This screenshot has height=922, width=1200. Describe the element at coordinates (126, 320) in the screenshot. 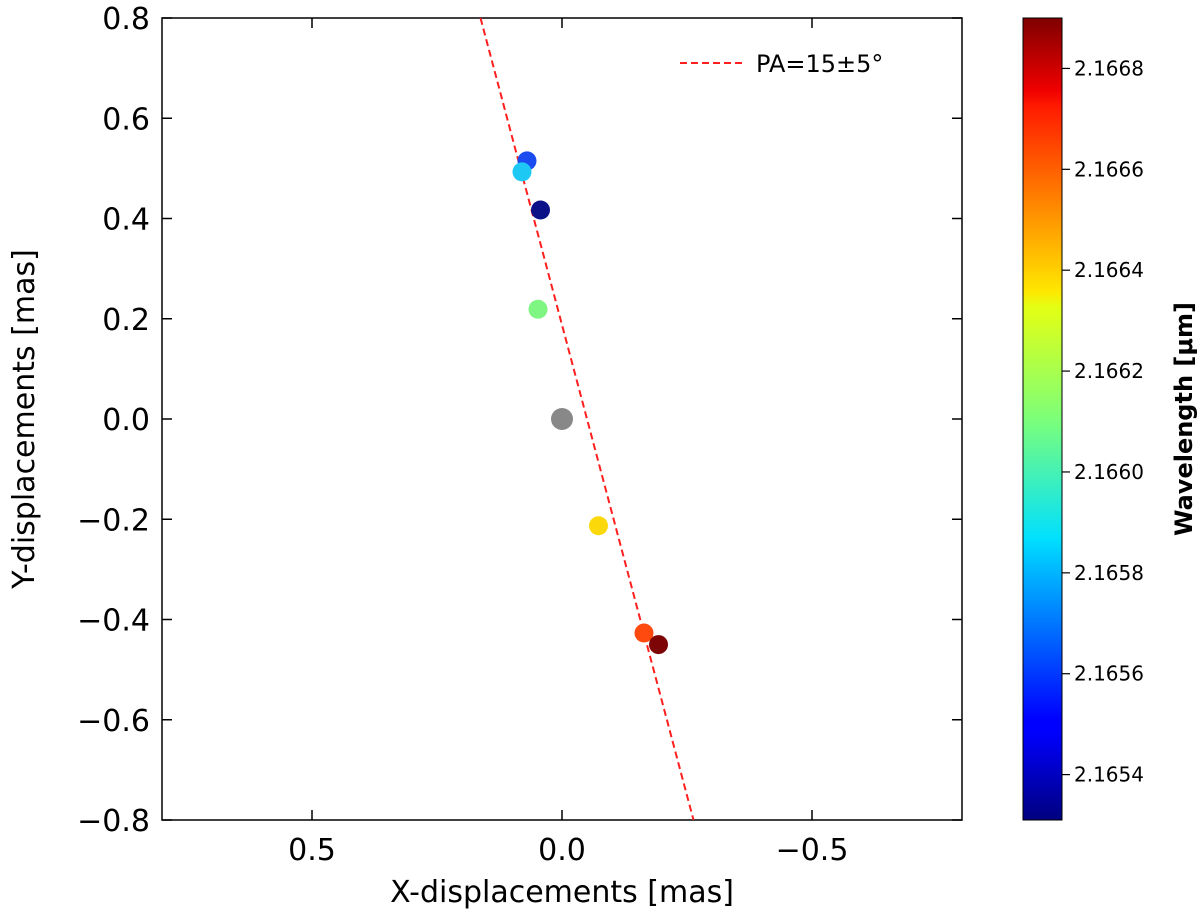

I see `y-tick-label: 0.2` at that location.